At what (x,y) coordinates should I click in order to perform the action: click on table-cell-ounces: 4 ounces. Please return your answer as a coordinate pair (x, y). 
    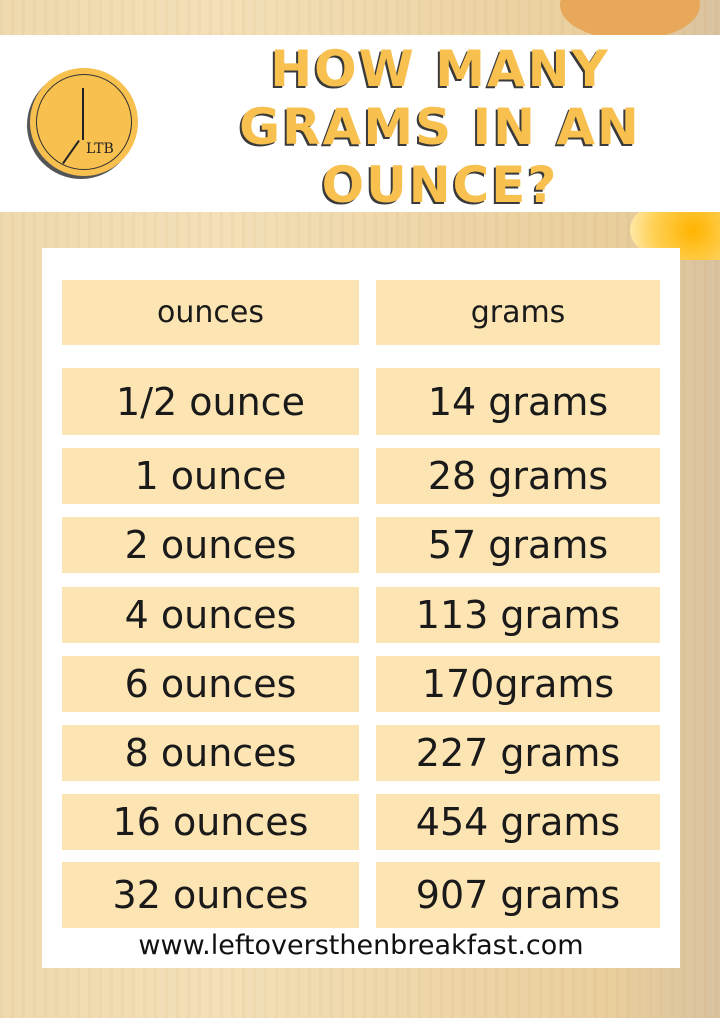
    Looking at the image, I should click on (210, 615).